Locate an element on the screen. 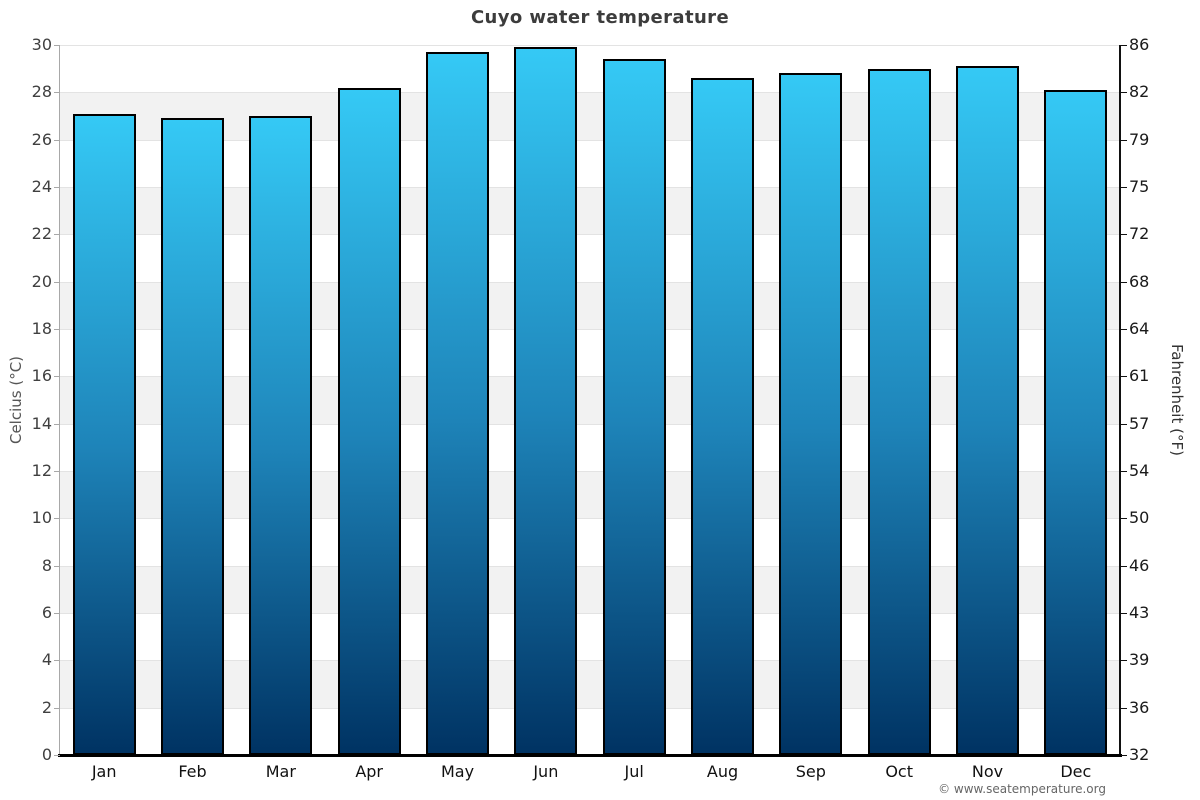 The image size is (1200, 800). bar-aug is located at coordinates (722, 416).